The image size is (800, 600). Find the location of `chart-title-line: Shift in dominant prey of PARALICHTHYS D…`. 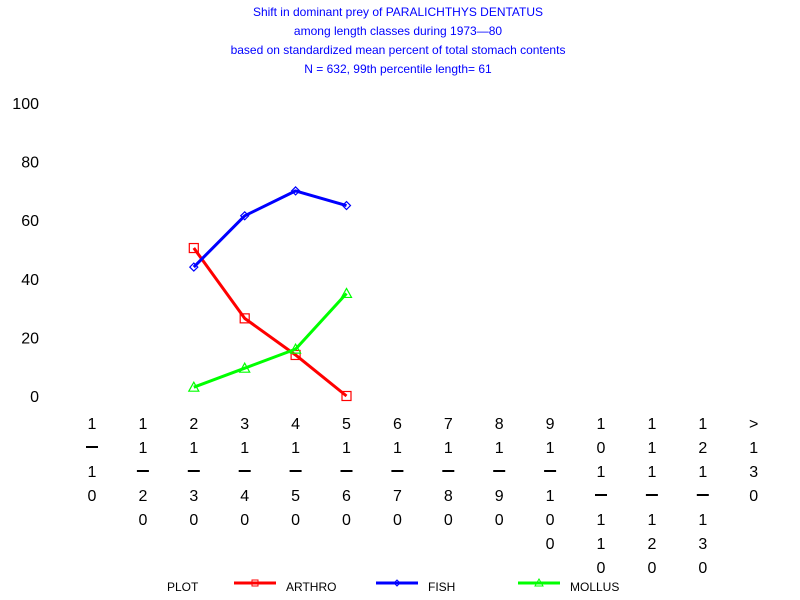

chart-title-line: Shift in dominant prey of PARALICHTHYS D… is located at coordinates (398, 12).